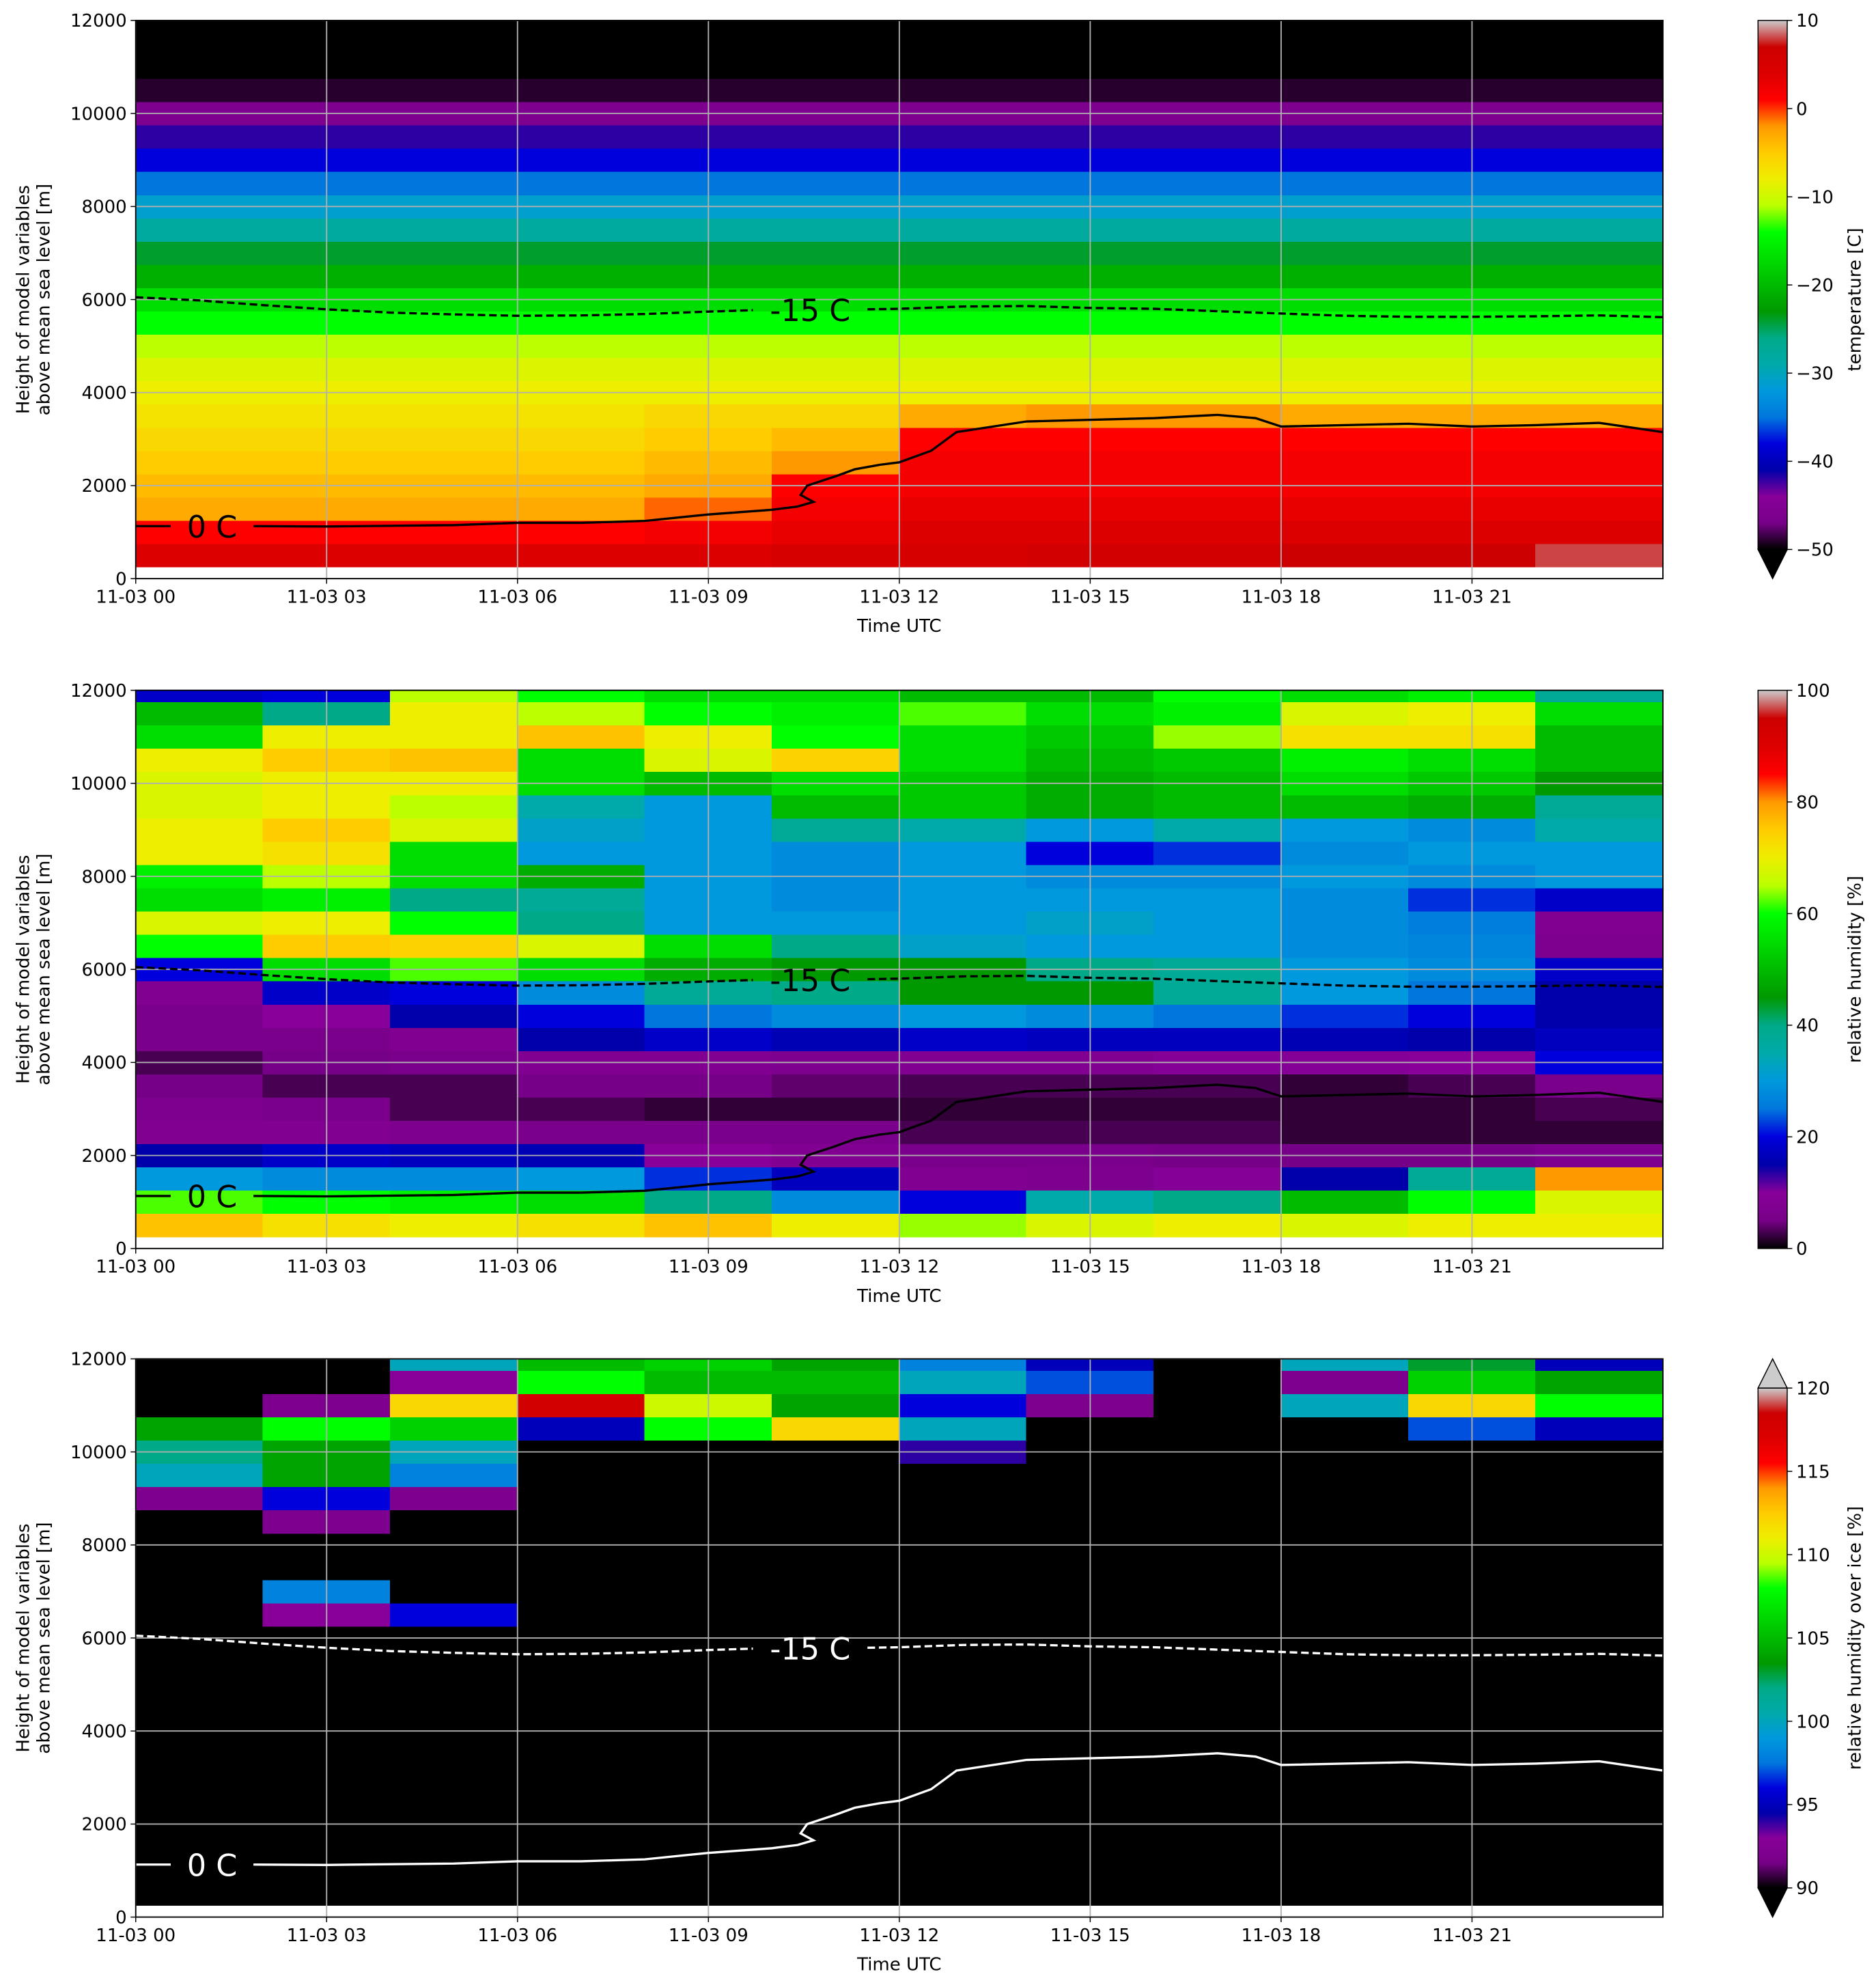 The width and height of the screenshot is (1876, 1987). Describe the element at coordinates (212, 1198) in the screenshot. I see `contour-label: 0 C` at that location.